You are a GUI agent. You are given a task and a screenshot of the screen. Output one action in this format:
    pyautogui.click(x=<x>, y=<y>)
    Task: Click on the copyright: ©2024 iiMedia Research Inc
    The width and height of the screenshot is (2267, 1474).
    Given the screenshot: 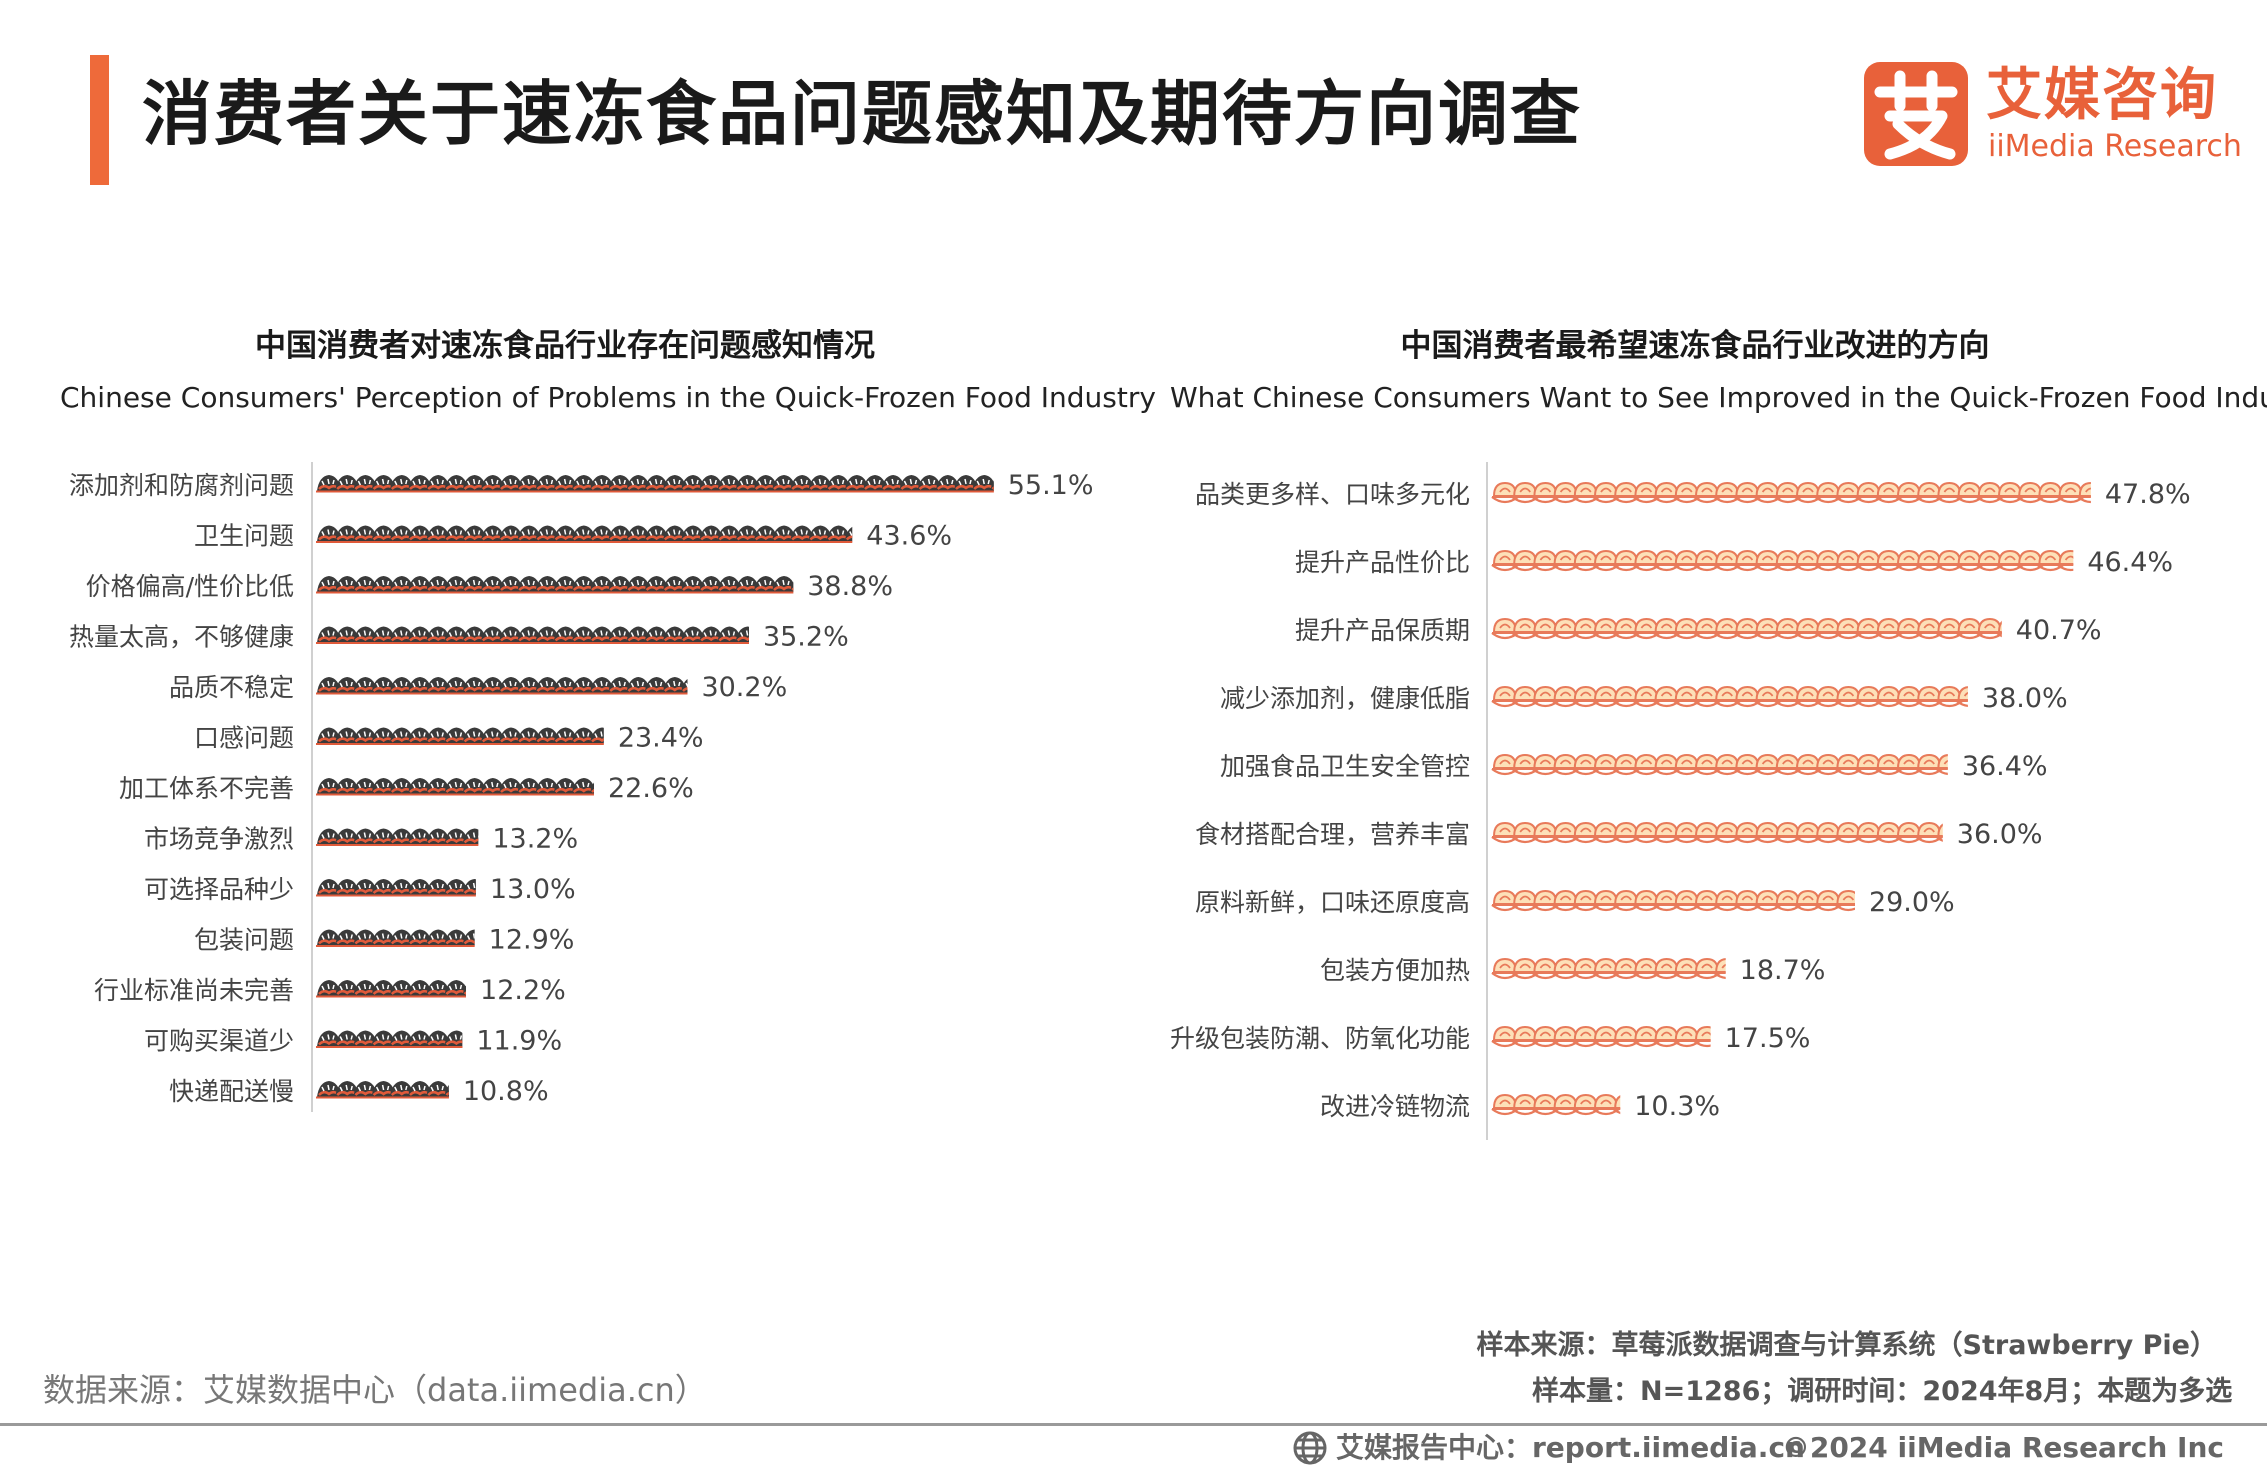 What is the action you would take?
    pyautogui.click(x=2002, y=1447)
    